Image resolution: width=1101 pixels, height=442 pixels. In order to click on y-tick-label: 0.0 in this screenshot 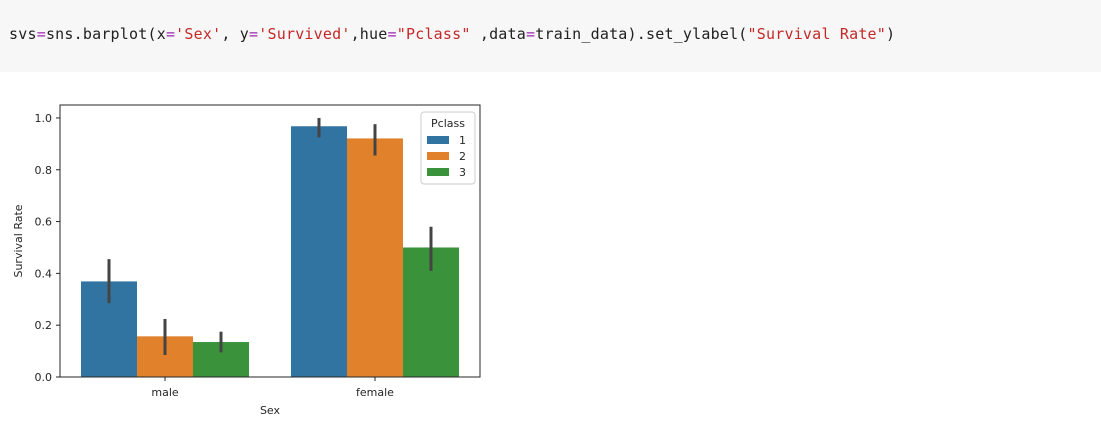, I will do `click(44, 377)`.